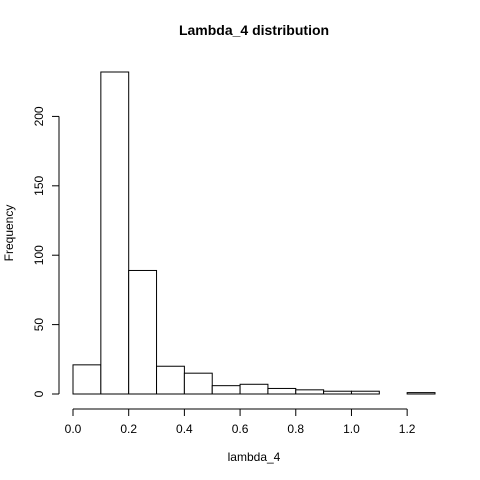  What do you see at coordinates (295, 429) in the screenshot?
I see `x-tick-label: 0.8` at bounding box center [295, 429].